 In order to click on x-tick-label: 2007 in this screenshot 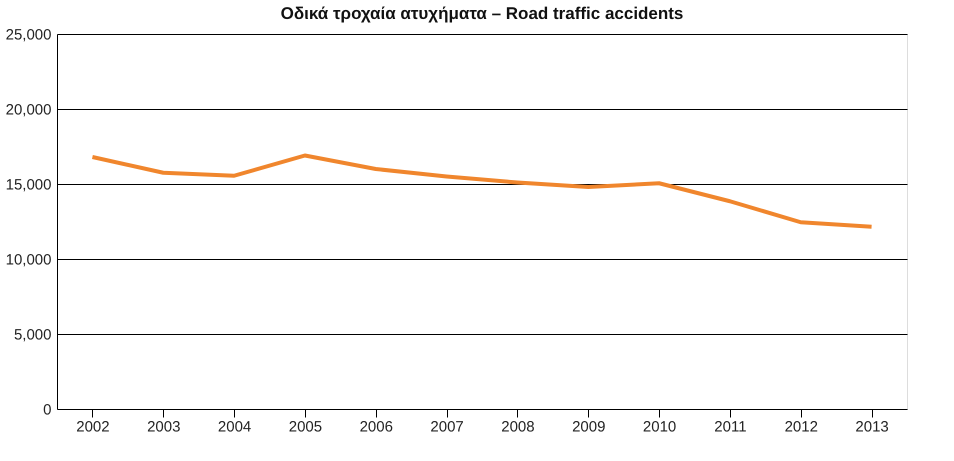, I will do `click(447, 427)`.